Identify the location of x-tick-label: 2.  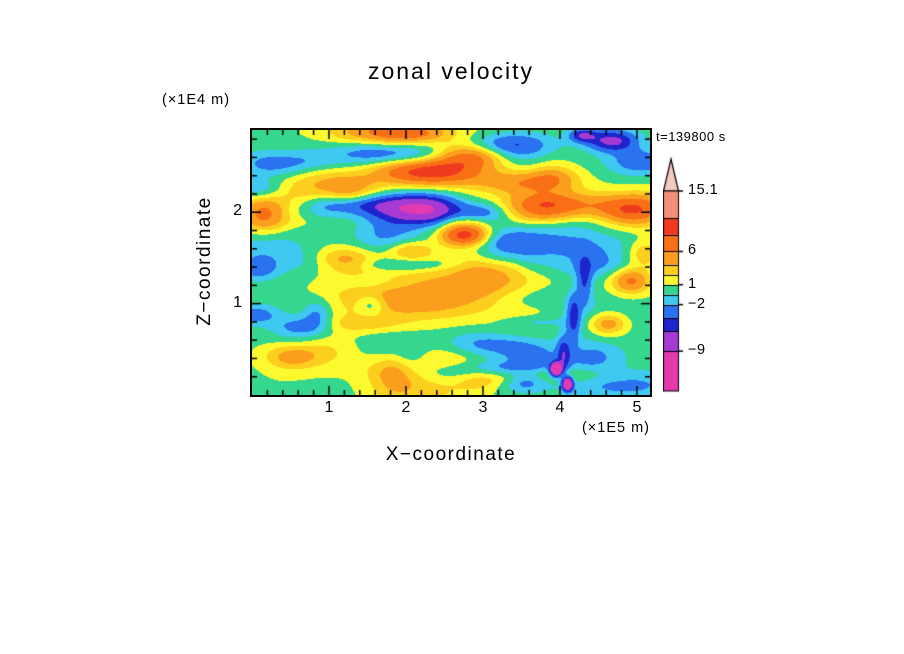
(406, 407).